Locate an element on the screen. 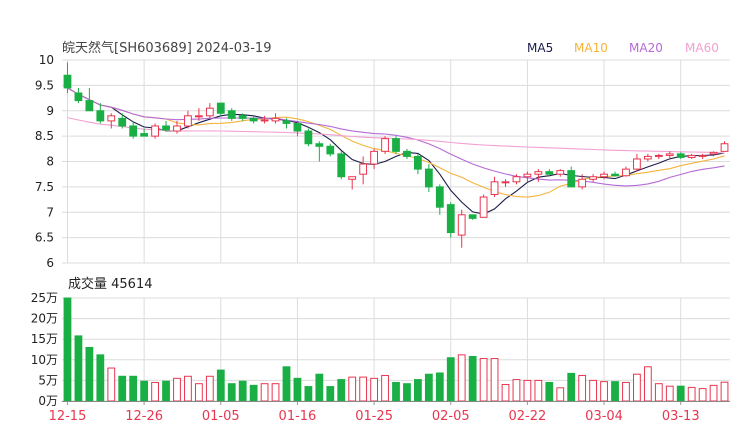 This screenshot has width=740, height=440. legend-ma10: MA10 is located at coordinates (591, 48).